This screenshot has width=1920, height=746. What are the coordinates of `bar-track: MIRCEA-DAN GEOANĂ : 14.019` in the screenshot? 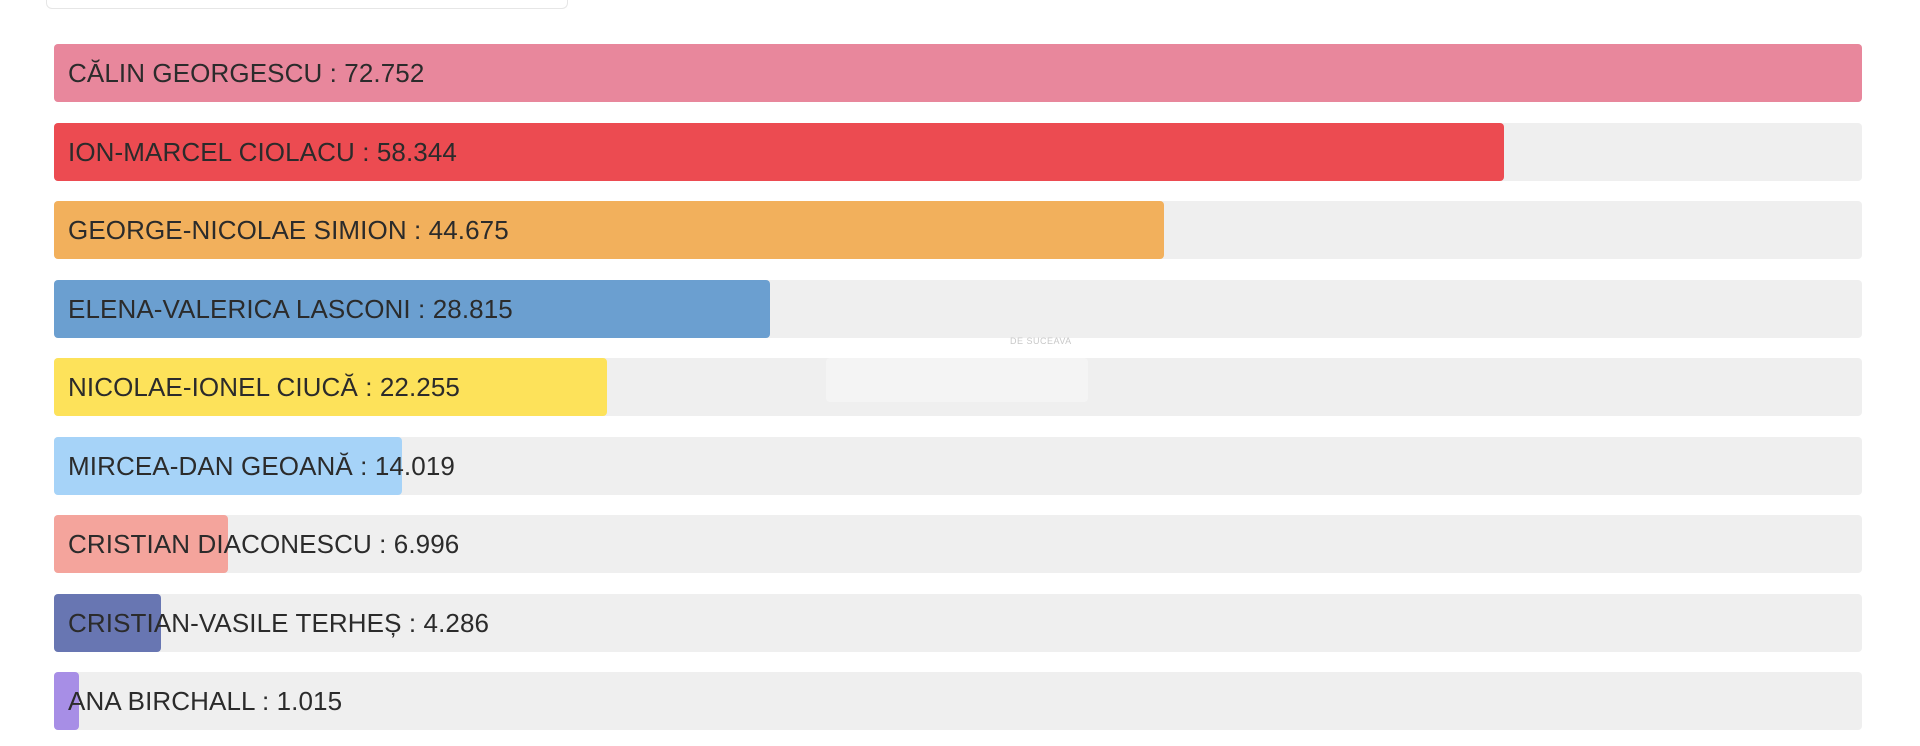 It's located at (958, 465).